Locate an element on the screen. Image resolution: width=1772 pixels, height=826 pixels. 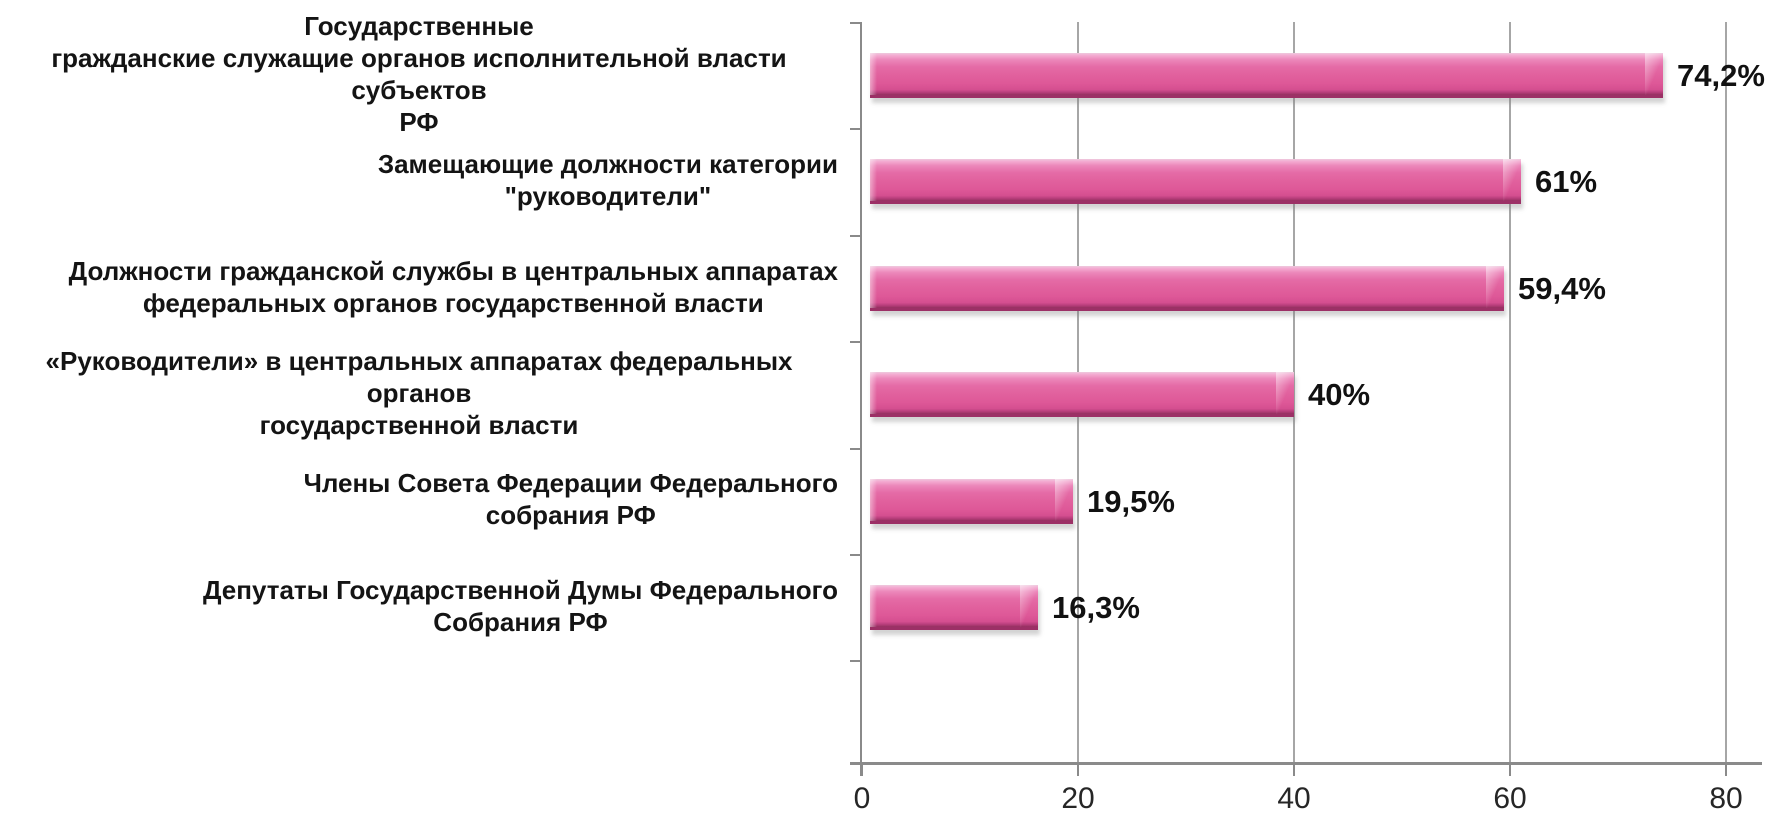
category-label-line: РФ is located at coordinates (419, 122).